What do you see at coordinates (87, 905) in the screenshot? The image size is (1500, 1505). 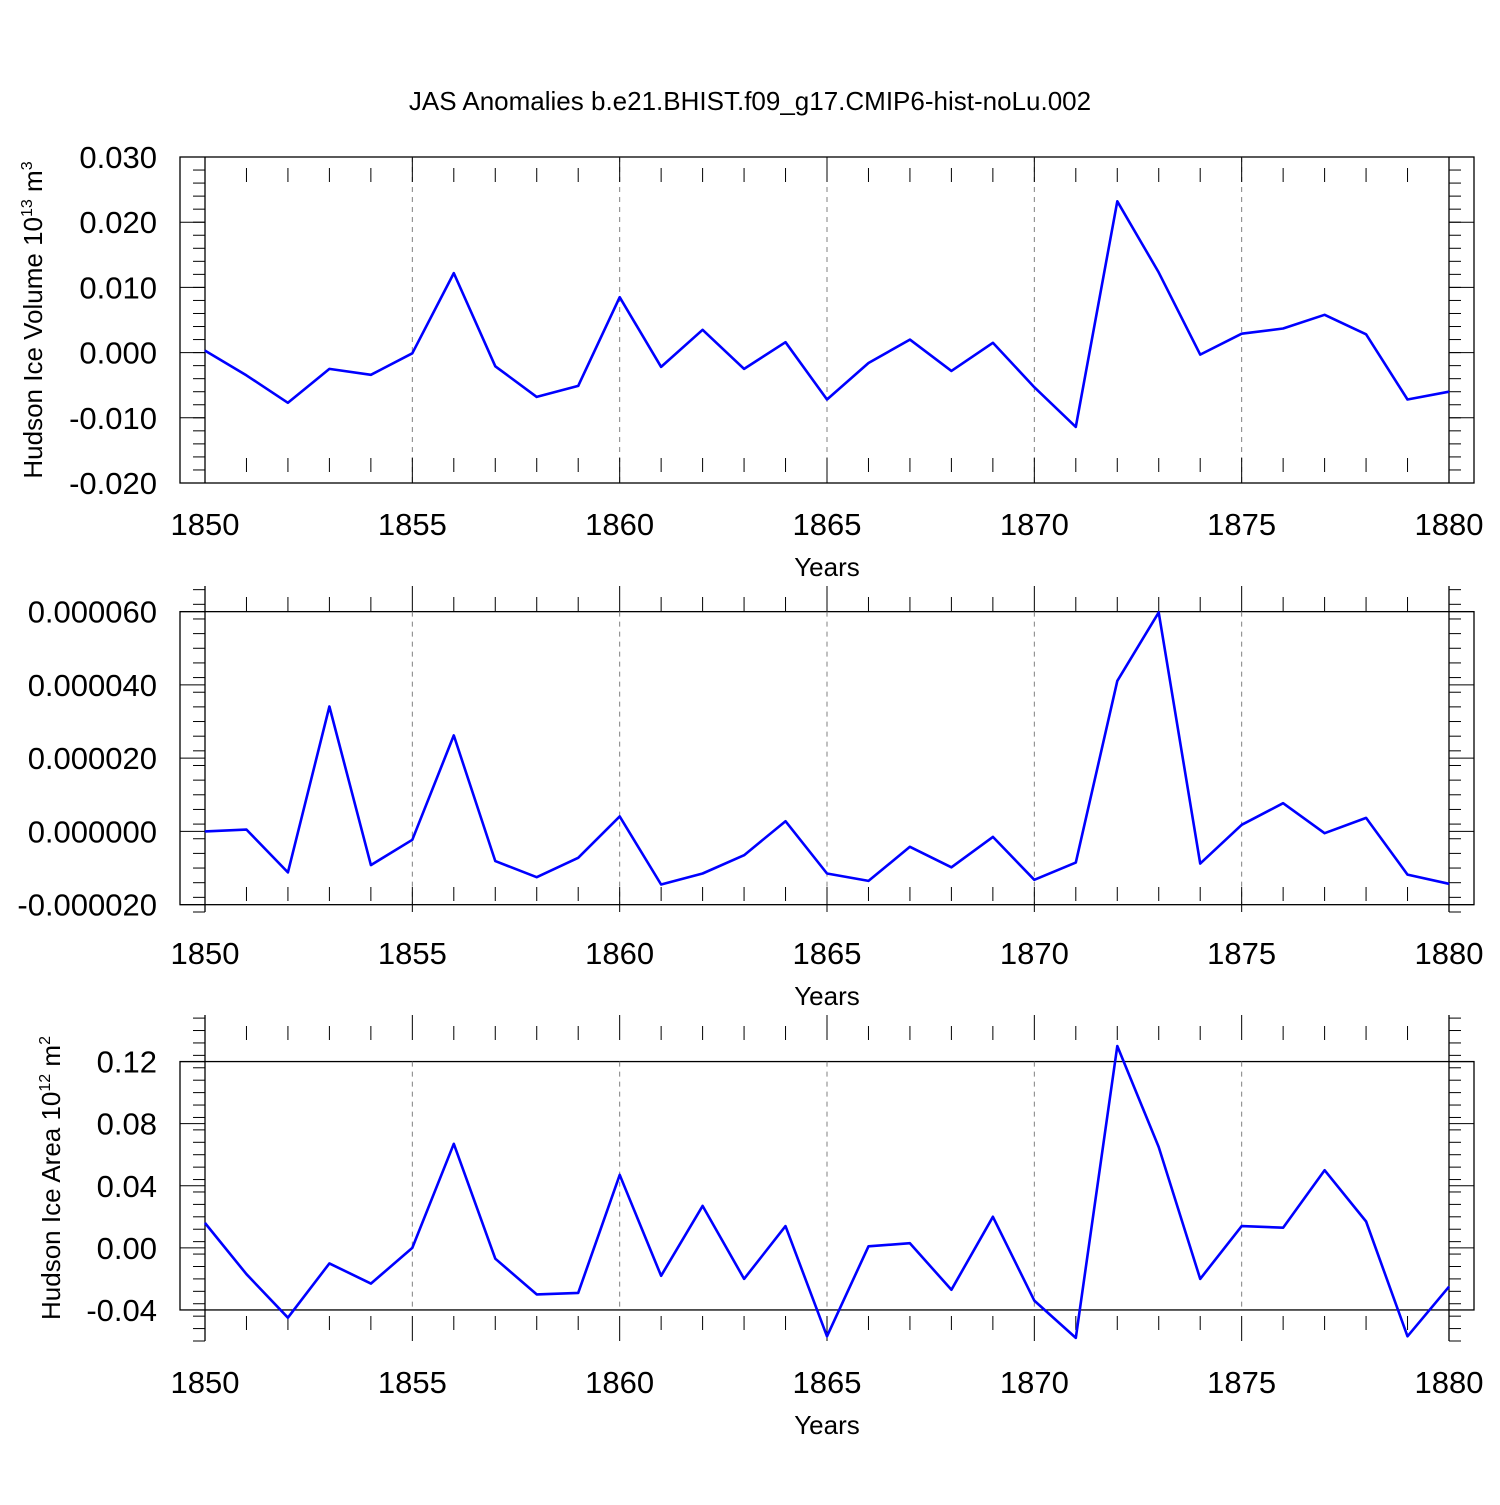 I see `y-tick-label: -0.000020` at bounding box center [87, 905].